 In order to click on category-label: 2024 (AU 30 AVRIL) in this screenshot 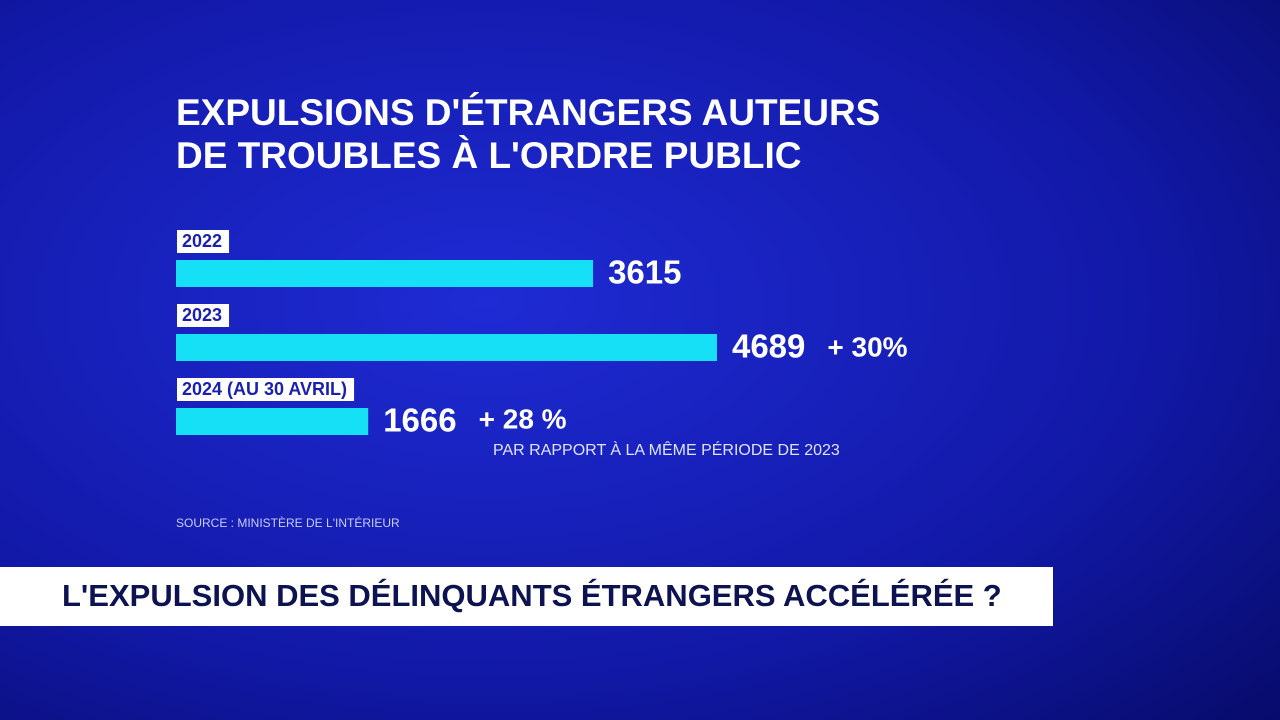, I will do `click(264, 389)`.